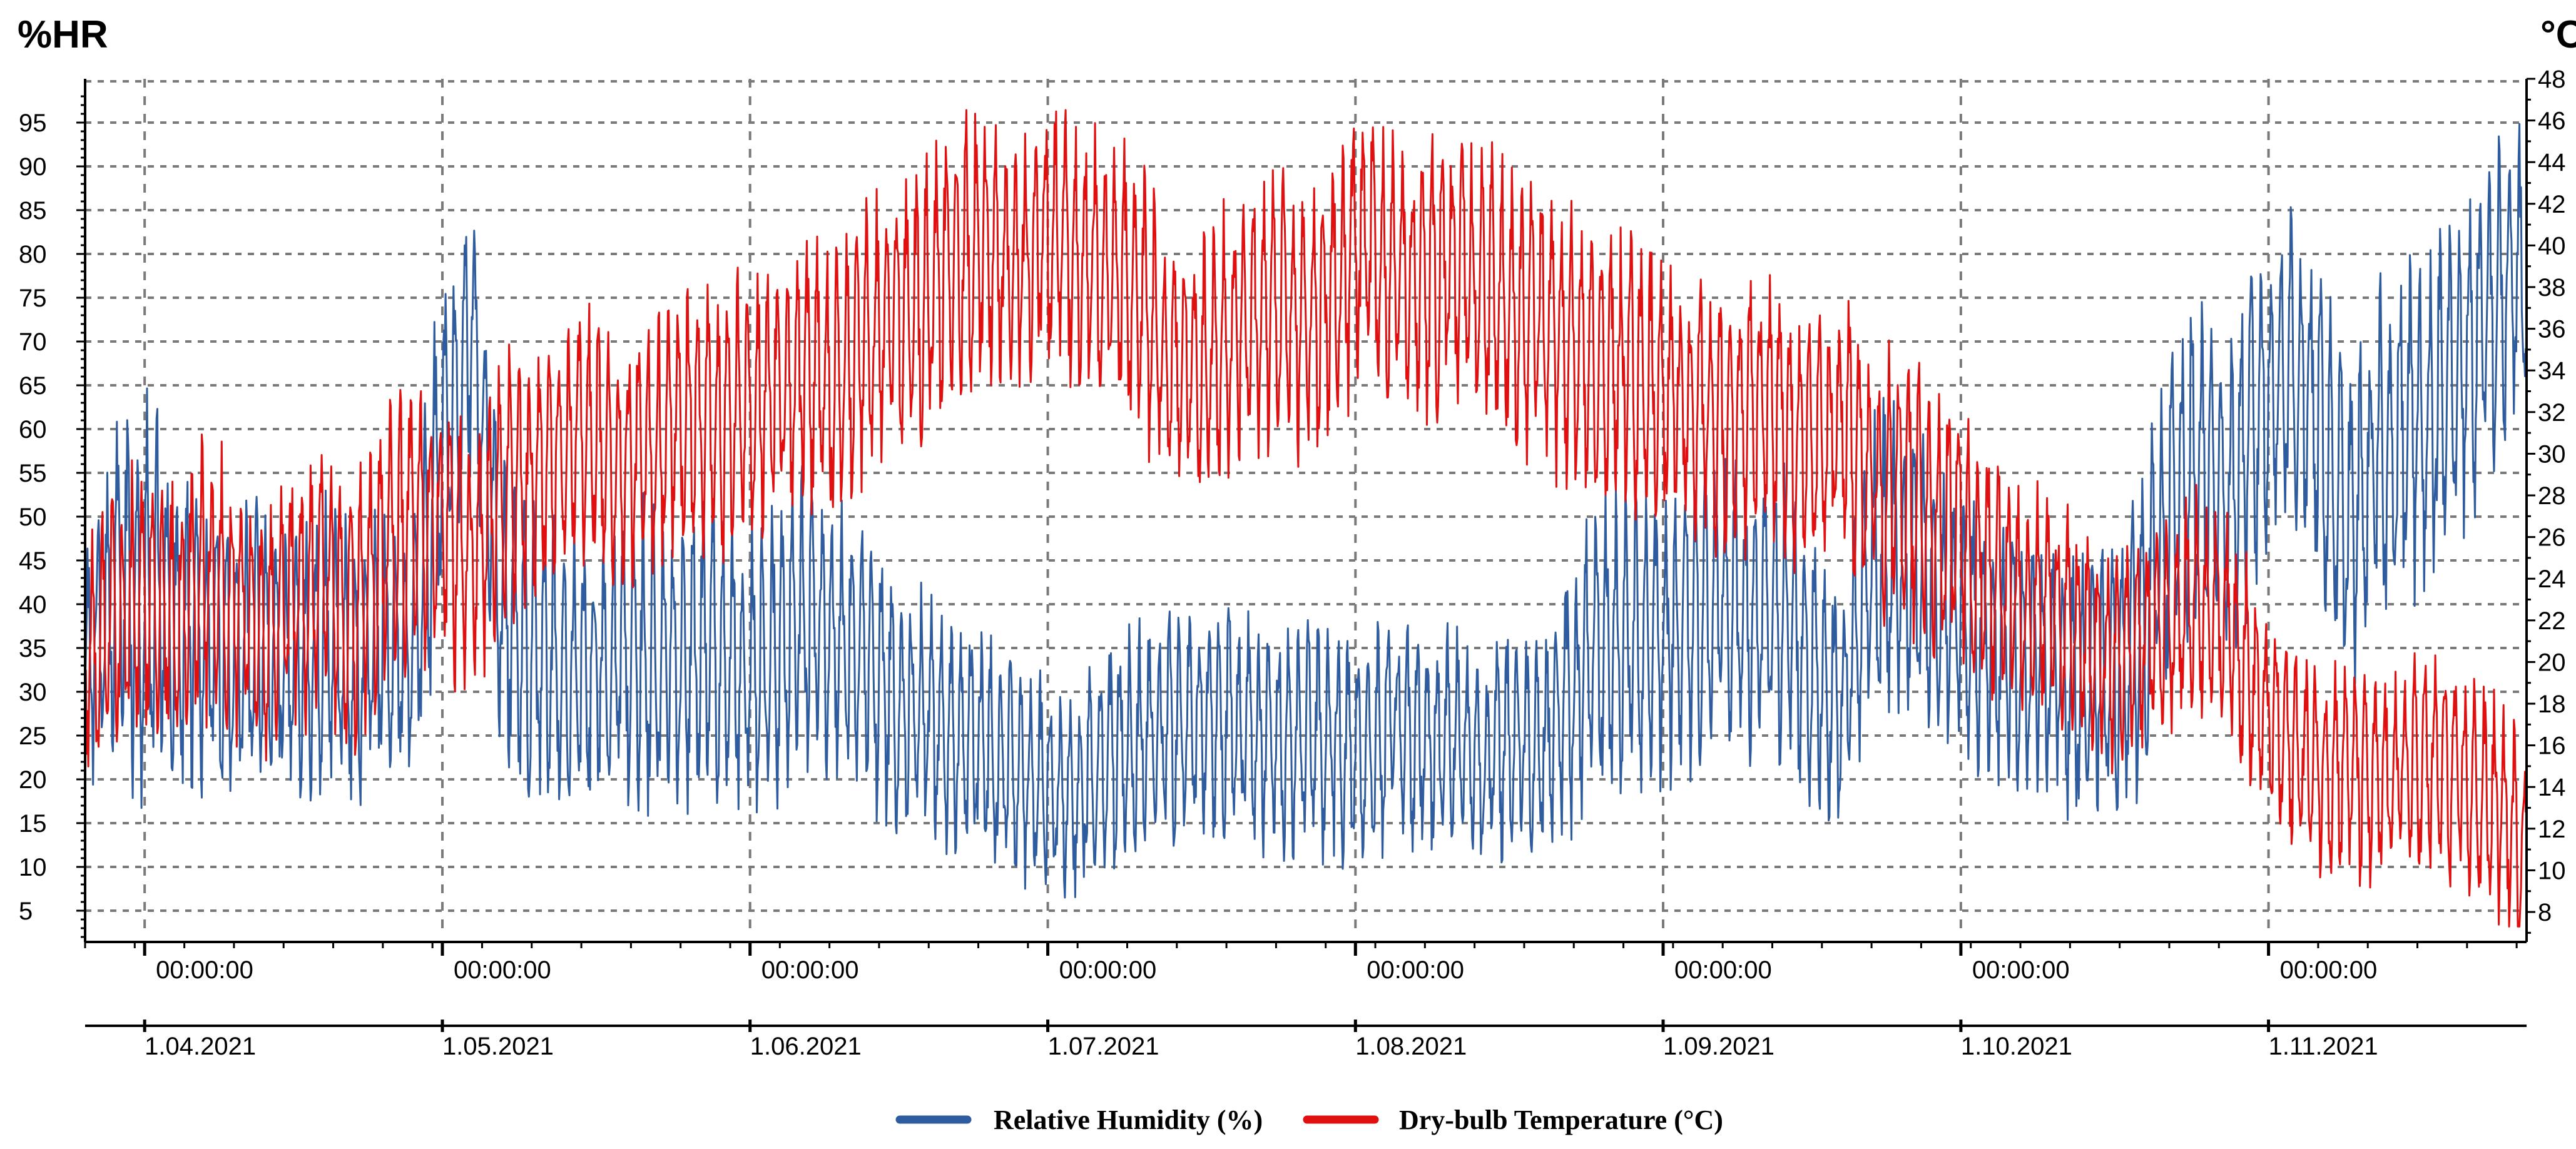 The height and width of the screenshot is (1149, 2576). Describe the element at coordinates (2552, 79) in the screenshot. I see `right-axis-tick-label: 48` at that location.